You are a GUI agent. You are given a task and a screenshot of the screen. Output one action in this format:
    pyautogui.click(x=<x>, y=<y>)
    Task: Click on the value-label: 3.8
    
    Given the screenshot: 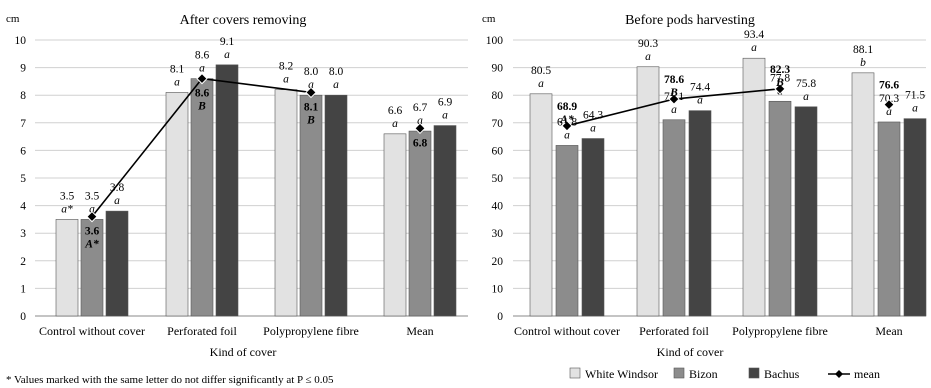 What is the action you would take?
    pyautogui.click(x=117, y=188)
    